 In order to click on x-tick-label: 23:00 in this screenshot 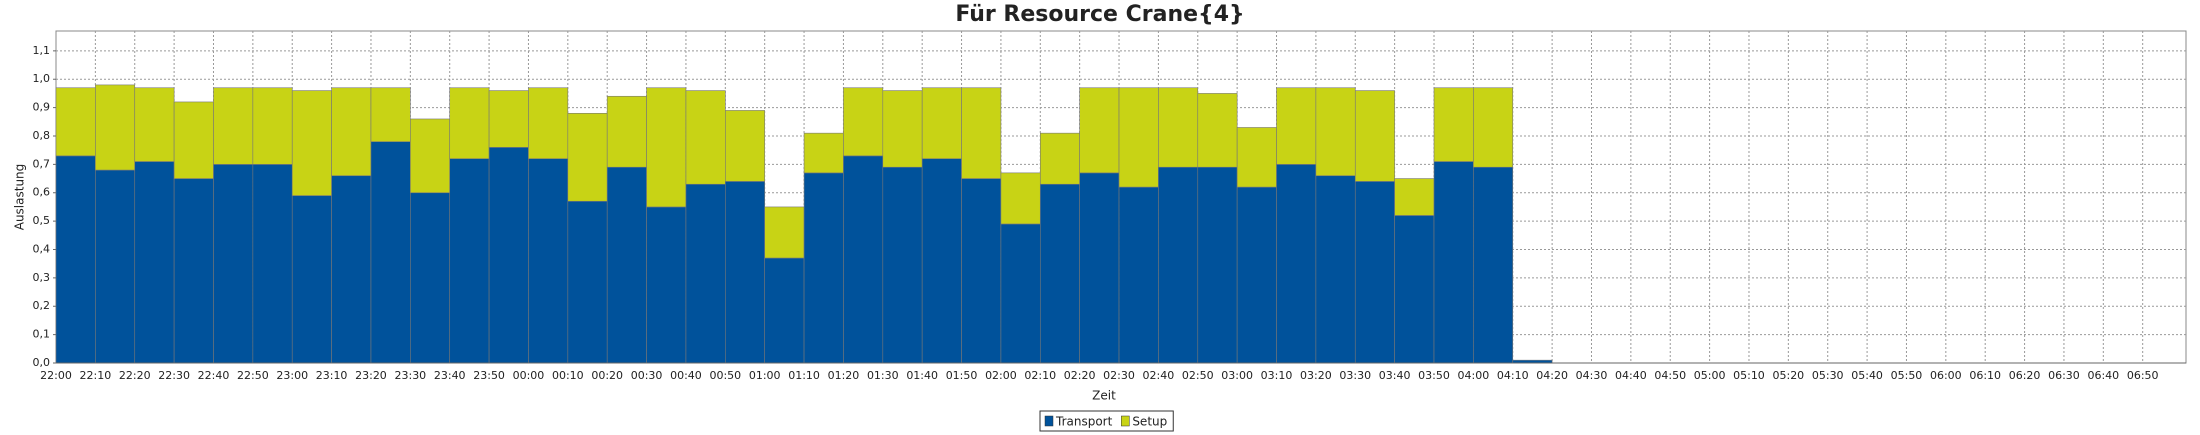, I will do `click(292, 375)`.